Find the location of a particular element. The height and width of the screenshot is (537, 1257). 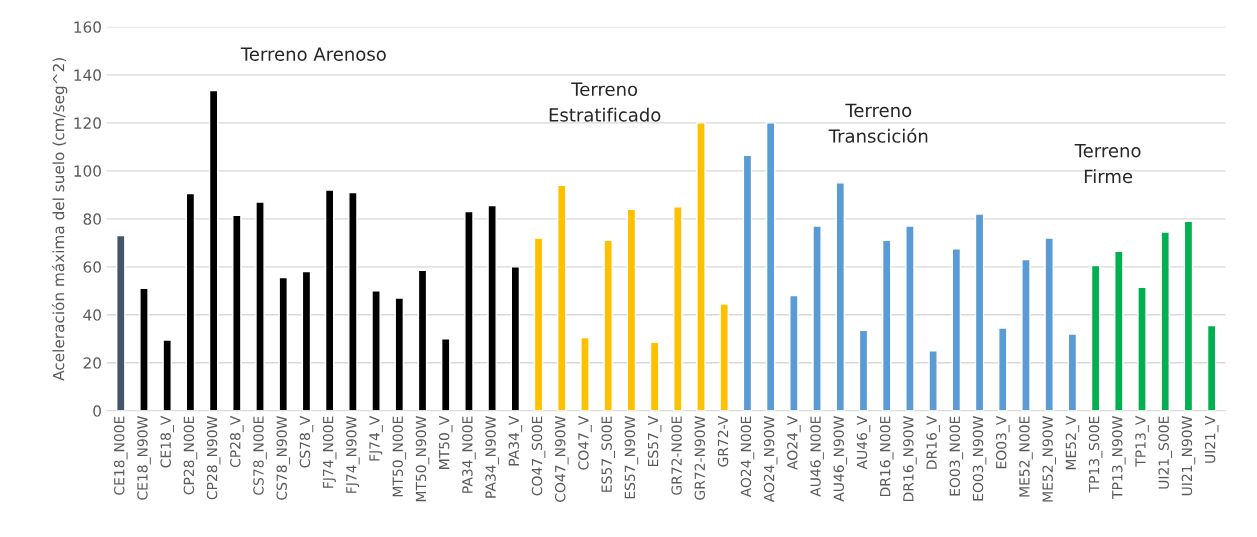

x-tick-label: AU46_N00E is located at coordinates (817, 456).